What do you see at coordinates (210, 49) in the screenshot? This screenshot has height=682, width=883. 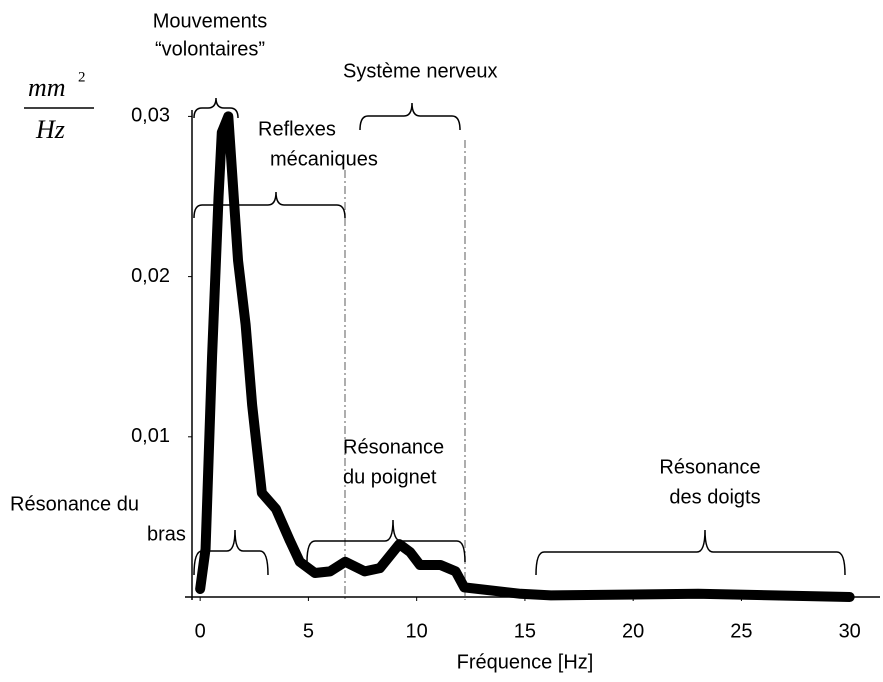 I see `annotation: “volontaires”` at bounding box center [210, 49].